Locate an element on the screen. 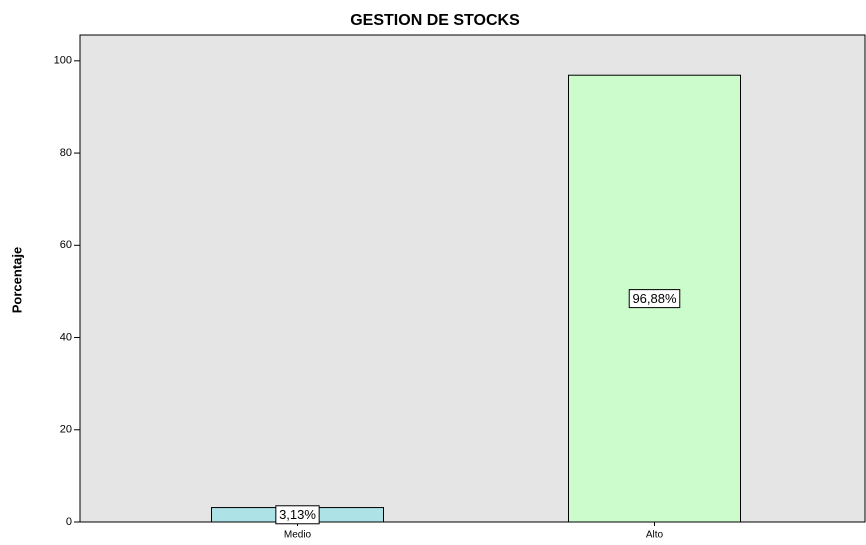 This screenshot has height=545, width=866. y-tick-label: 60 is located at coordinates (66, 245).